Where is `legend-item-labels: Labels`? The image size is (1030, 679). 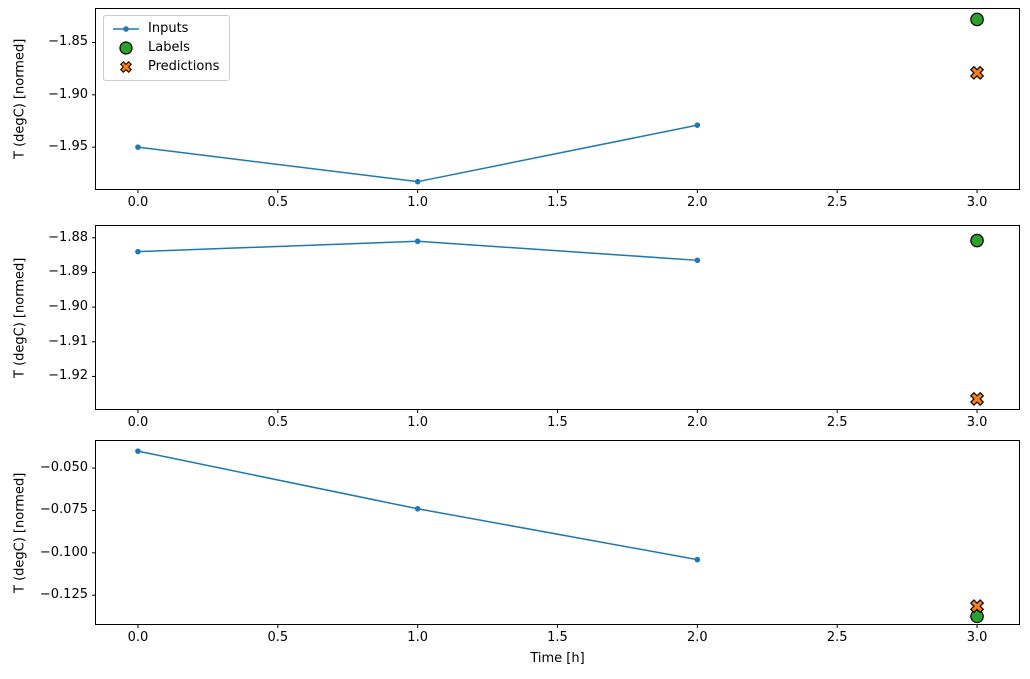 legend-item-labels: Labels is located at coordinates (165, 48).